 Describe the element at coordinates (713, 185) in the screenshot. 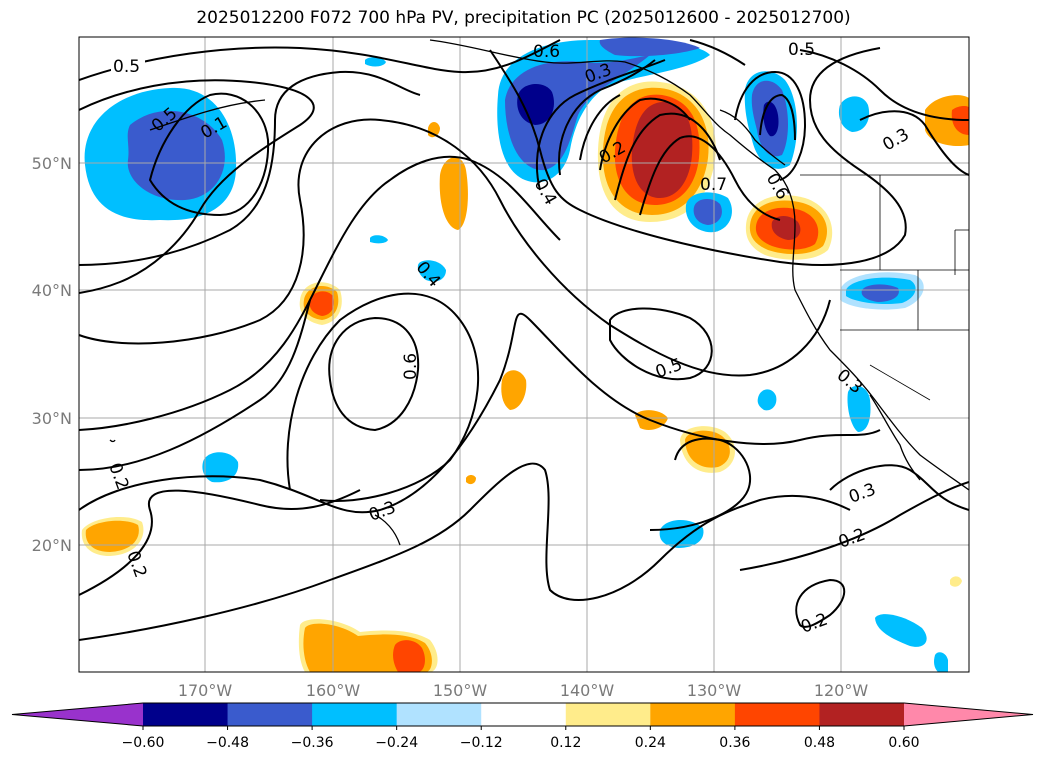

I see `contour-label: 0.7` at that location.